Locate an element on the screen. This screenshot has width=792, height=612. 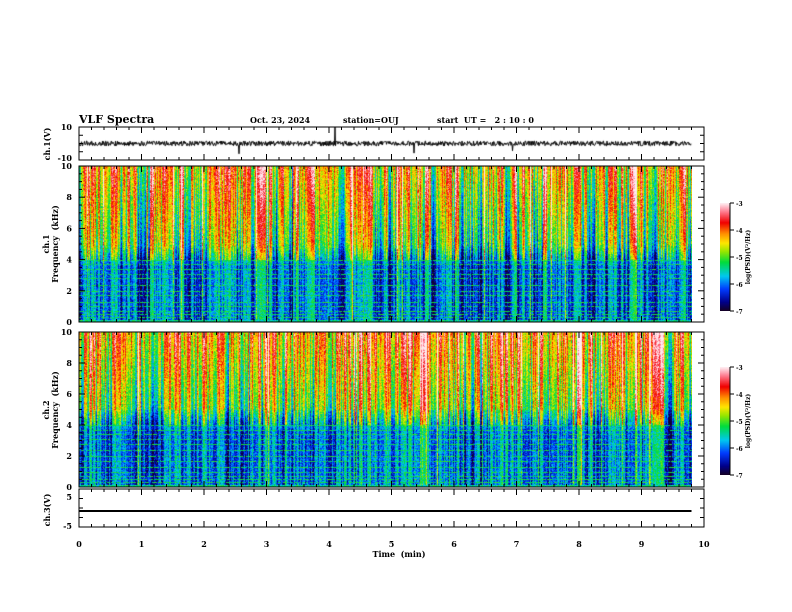
spec1-ytick-label: 10 is located at coordinates (67, 166).